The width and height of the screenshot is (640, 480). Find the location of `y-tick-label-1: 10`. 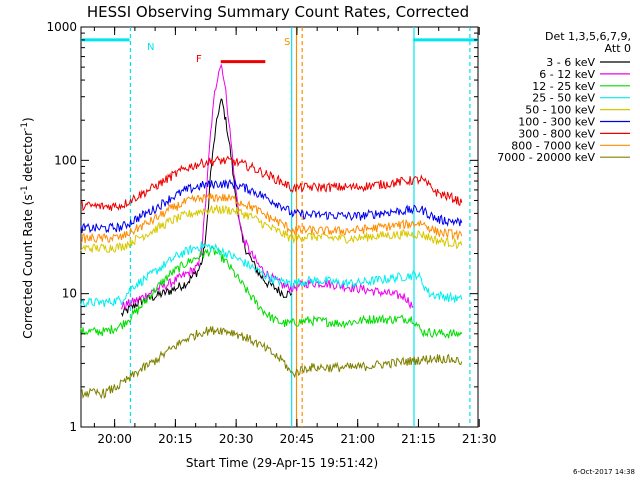

y-tick-label-1: 10 is located at coordinates (69, 294).